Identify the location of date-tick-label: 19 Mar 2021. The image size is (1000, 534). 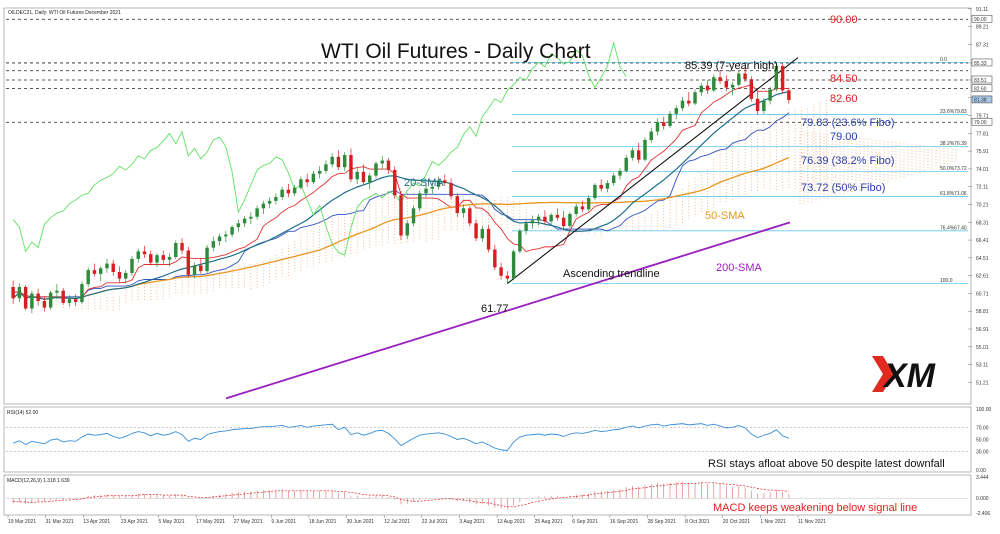
(22, 522).